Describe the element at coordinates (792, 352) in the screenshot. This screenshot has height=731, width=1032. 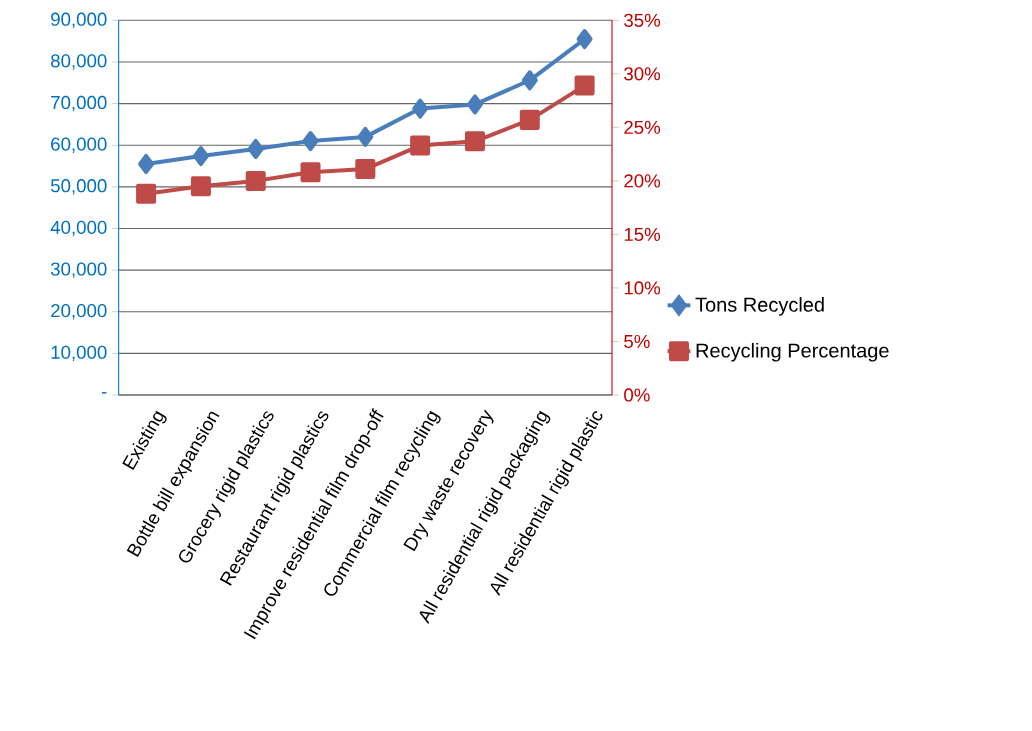
I see `legend-label: Recycling Percentage` at that location.